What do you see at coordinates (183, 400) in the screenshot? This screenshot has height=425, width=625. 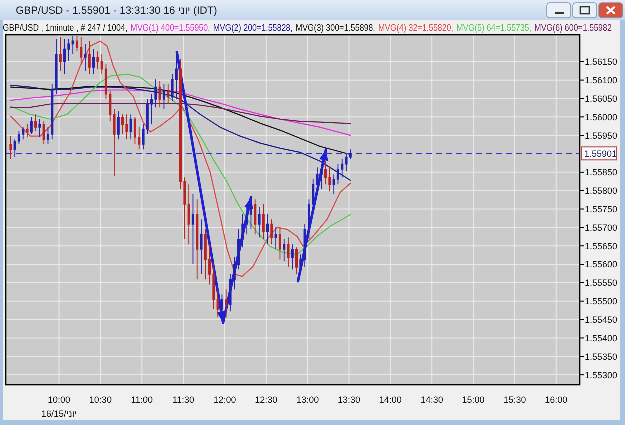 I see `x-tick-label: 11:30` at bounding box center [183, 400].